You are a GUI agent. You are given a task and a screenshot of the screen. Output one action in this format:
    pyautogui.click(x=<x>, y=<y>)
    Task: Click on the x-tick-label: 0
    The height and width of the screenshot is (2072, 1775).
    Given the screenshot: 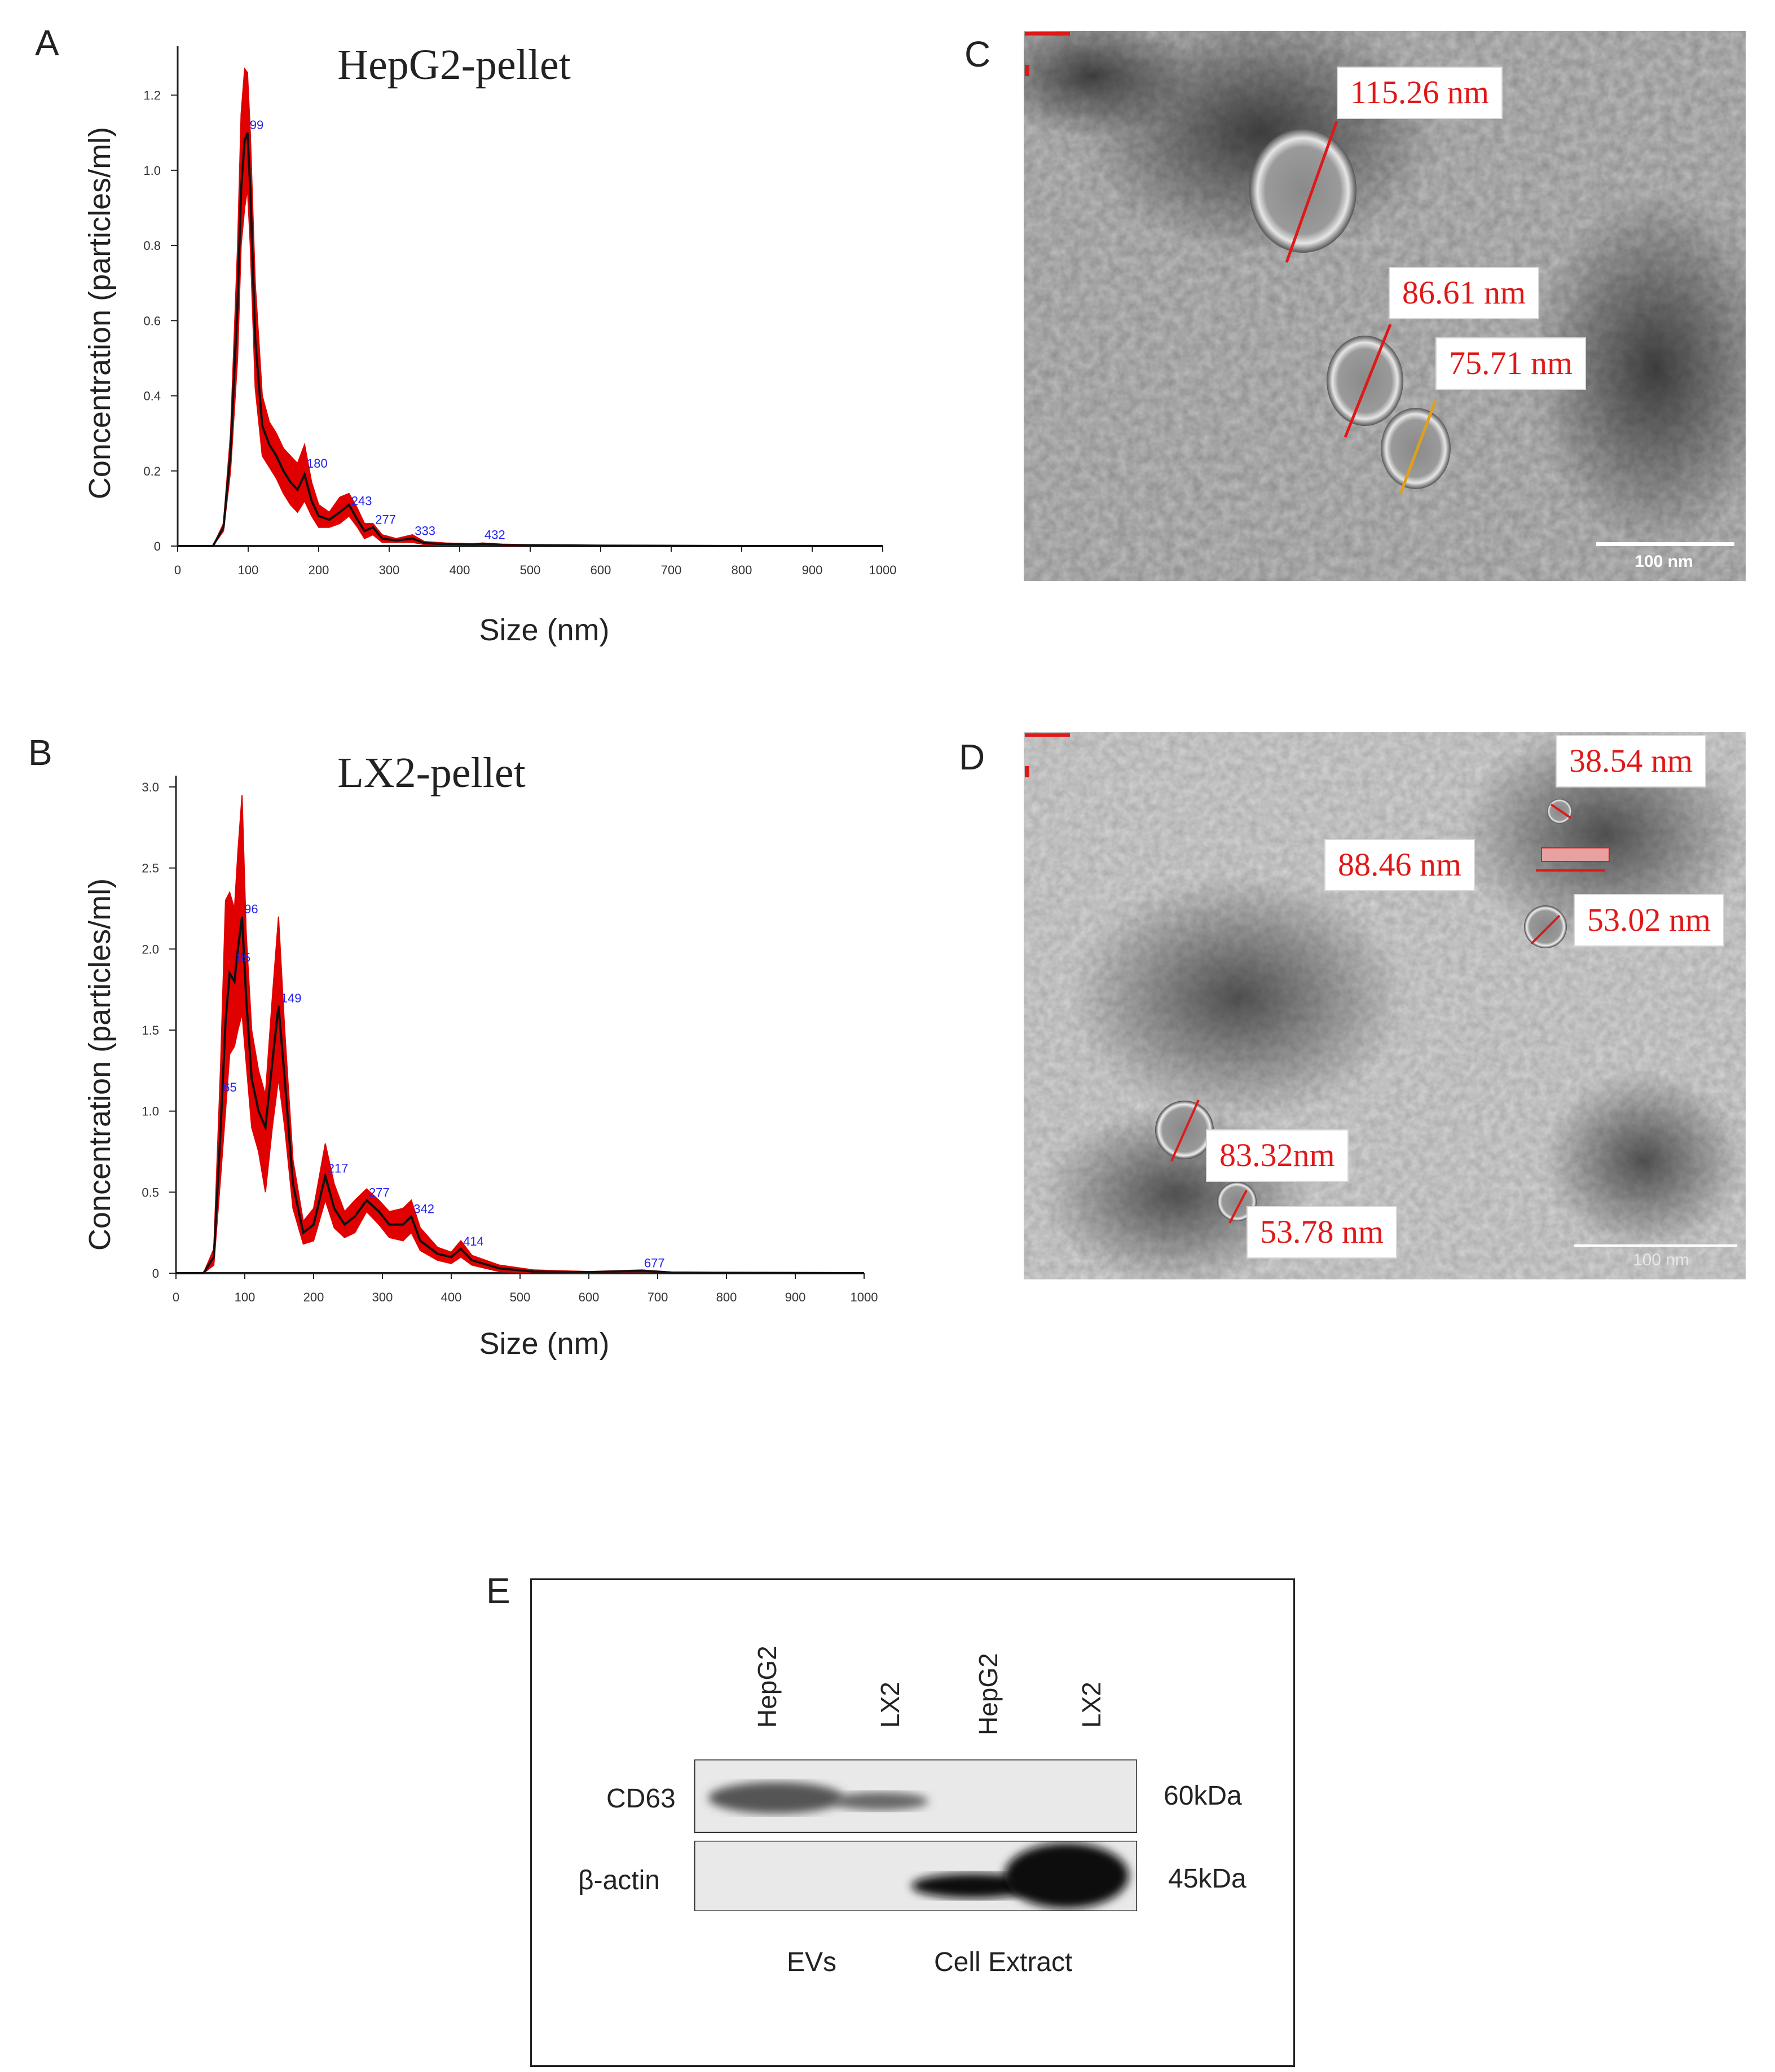 What is the action you would take?
    pyautogui.click(x=176, y=1297)
    